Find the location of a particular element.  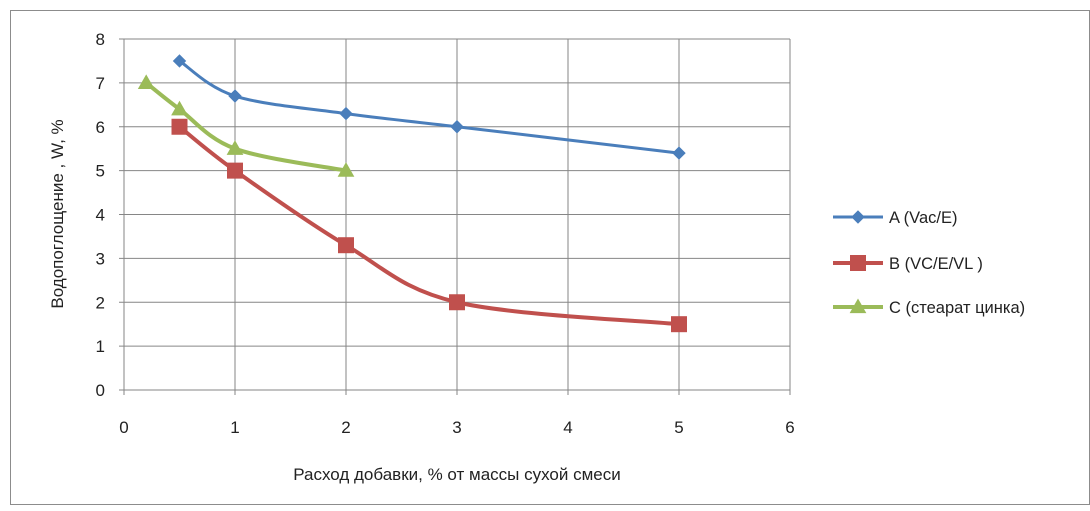

y-tick-label: 6 is located at coordinates (100, 127).